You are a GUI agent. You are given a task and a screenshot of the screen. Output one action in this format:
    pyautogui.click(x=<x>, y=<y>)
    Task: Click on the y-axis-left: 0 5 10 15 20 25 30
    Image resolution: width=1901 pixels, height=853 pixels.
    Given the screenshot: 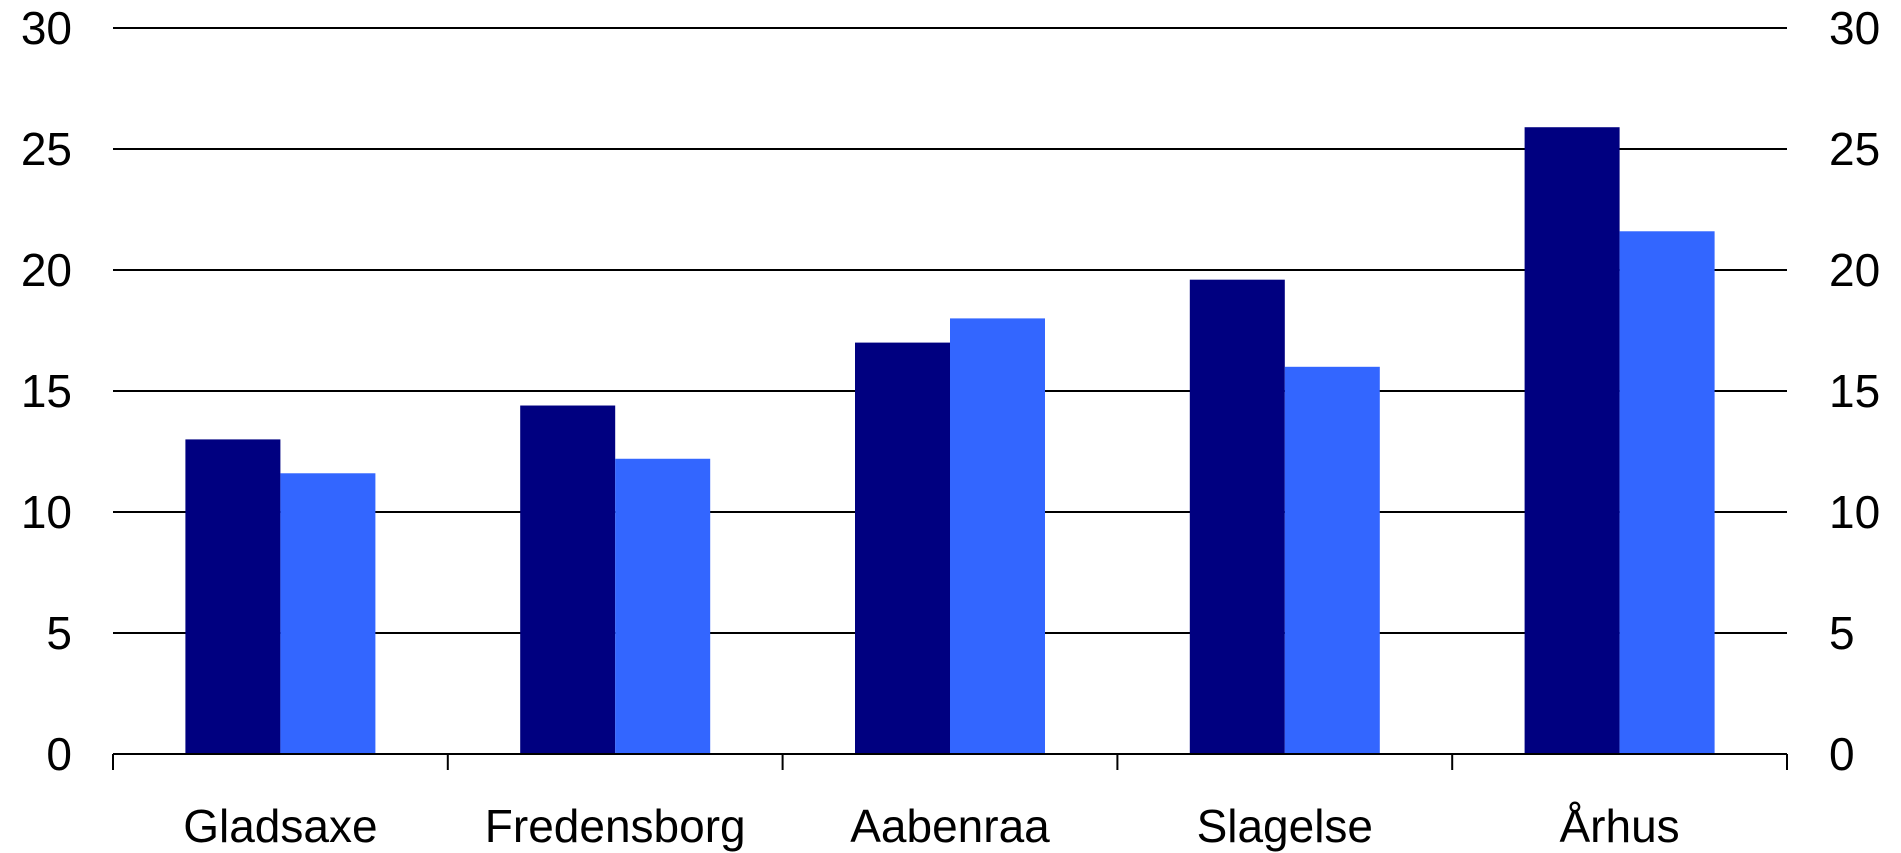 What is the action you would take?
    pyautogui.click(x=46, y=391)
    